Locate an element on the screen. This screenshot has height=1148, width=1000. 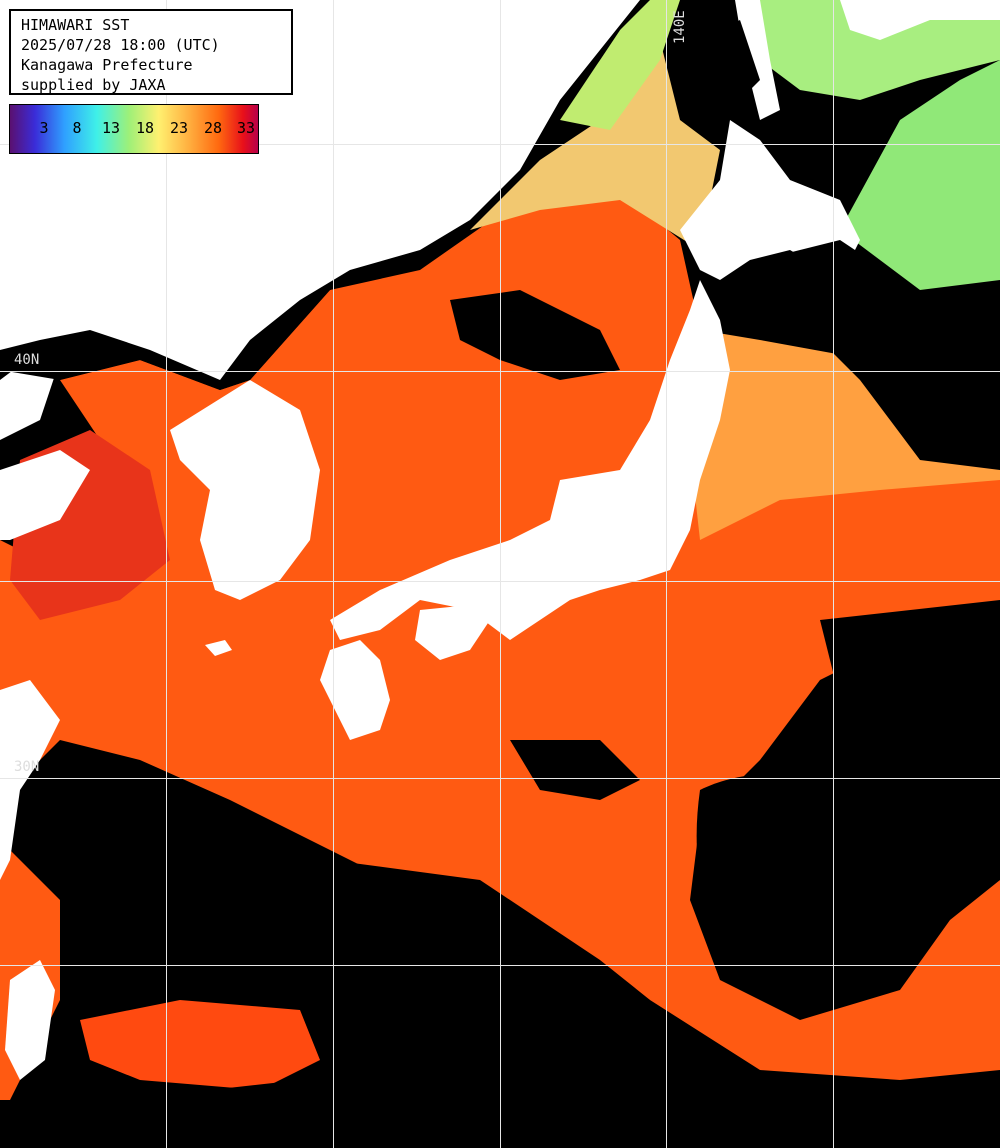
colorbar-tick: 13 is located at coordinates (111, 128).